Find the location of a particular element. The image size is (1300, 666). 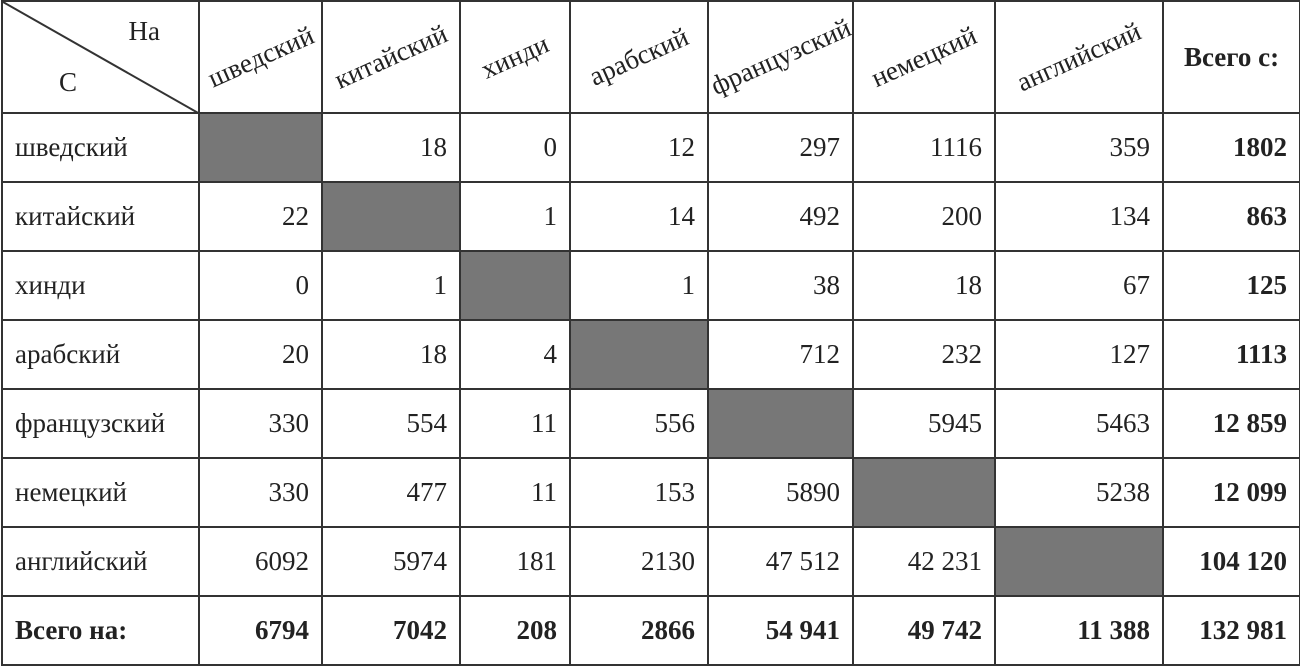

cell: 863 is located at coordinates (1231, 216).